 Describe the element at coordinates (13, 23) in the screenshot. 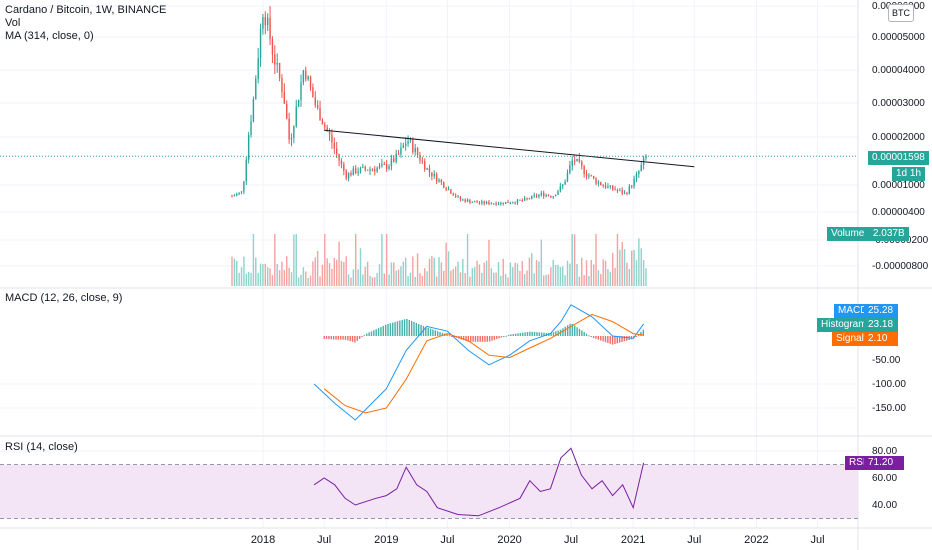

I see `volume-legend: Vol` at that location.